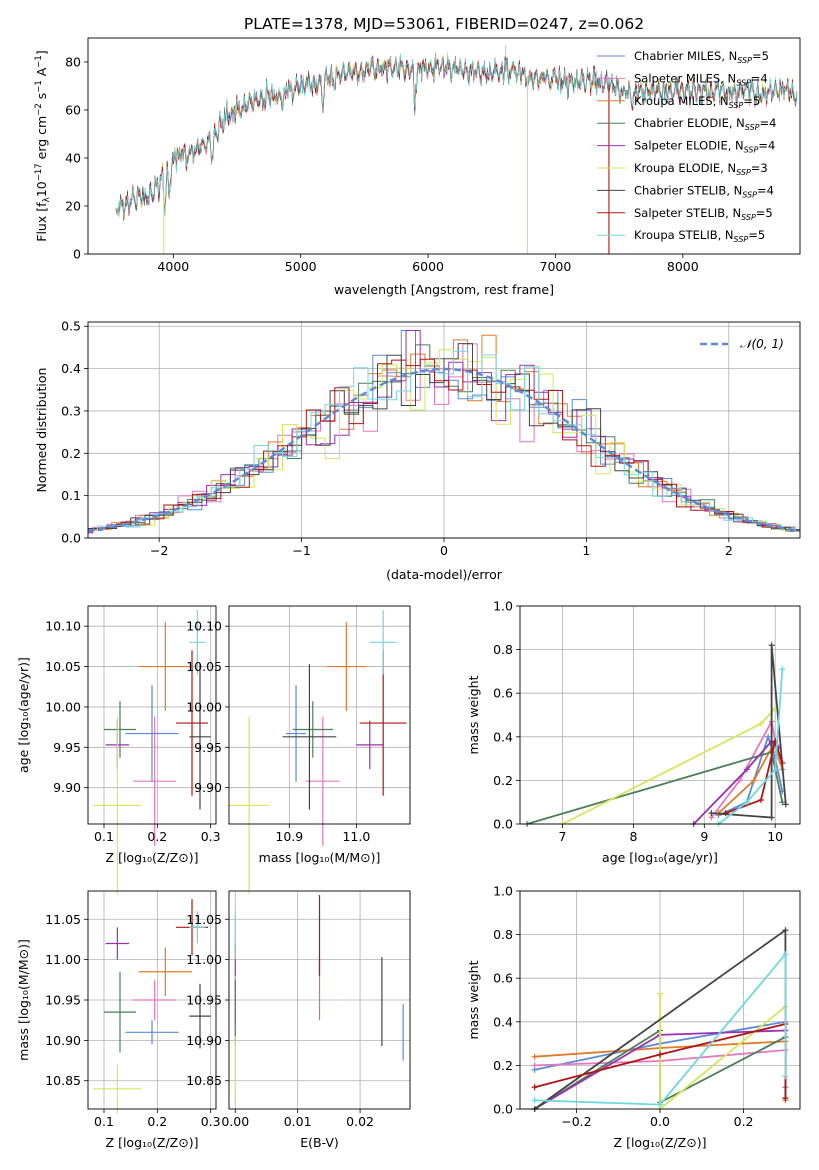 This screenshot has height=1170, width=819. What do you see at coordinates (444, 449) in the screenshot?
I see `gaussian-curve` at bounding box center [444, 449].